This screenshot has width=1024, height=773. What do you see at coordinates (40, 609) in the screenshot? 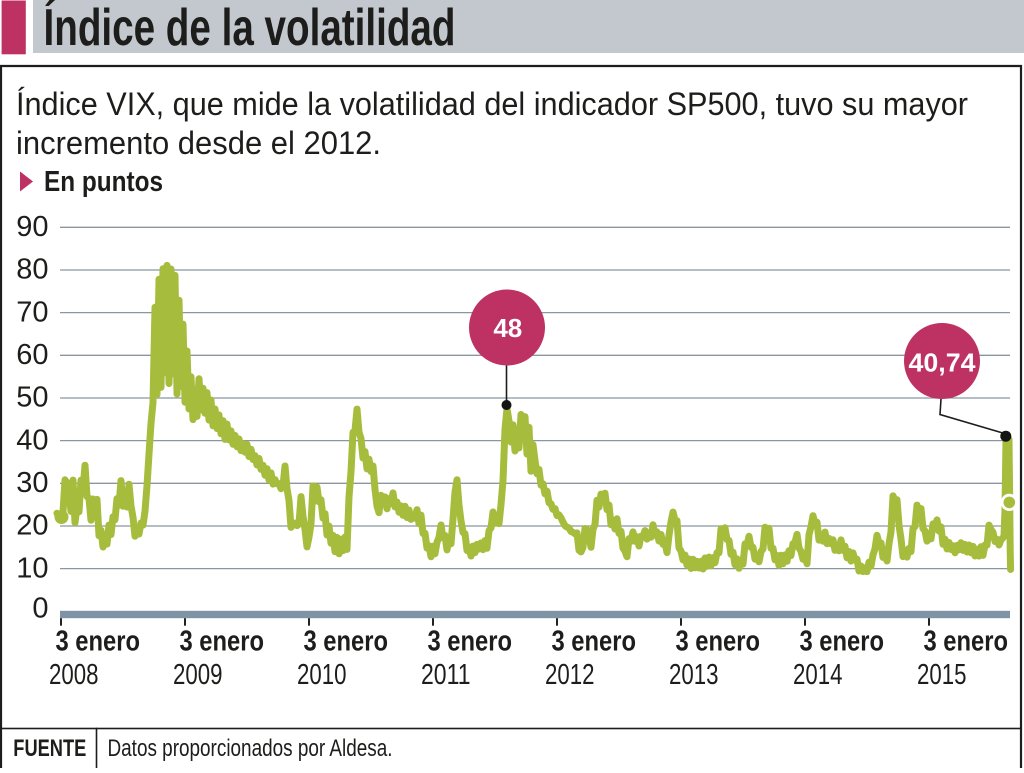
I see `svg-text: 0` at bounding box center [40, 609].